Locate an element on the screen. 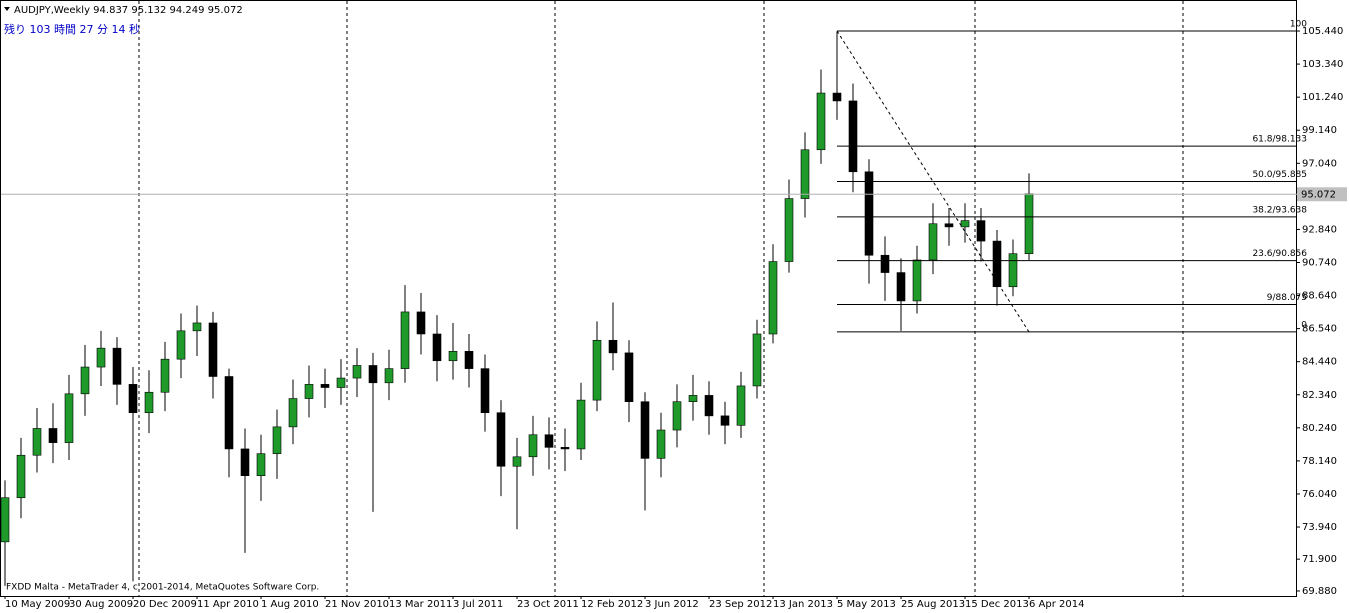  fibo-label: 50.0/95.885 is located at coordinates (1279, 175).